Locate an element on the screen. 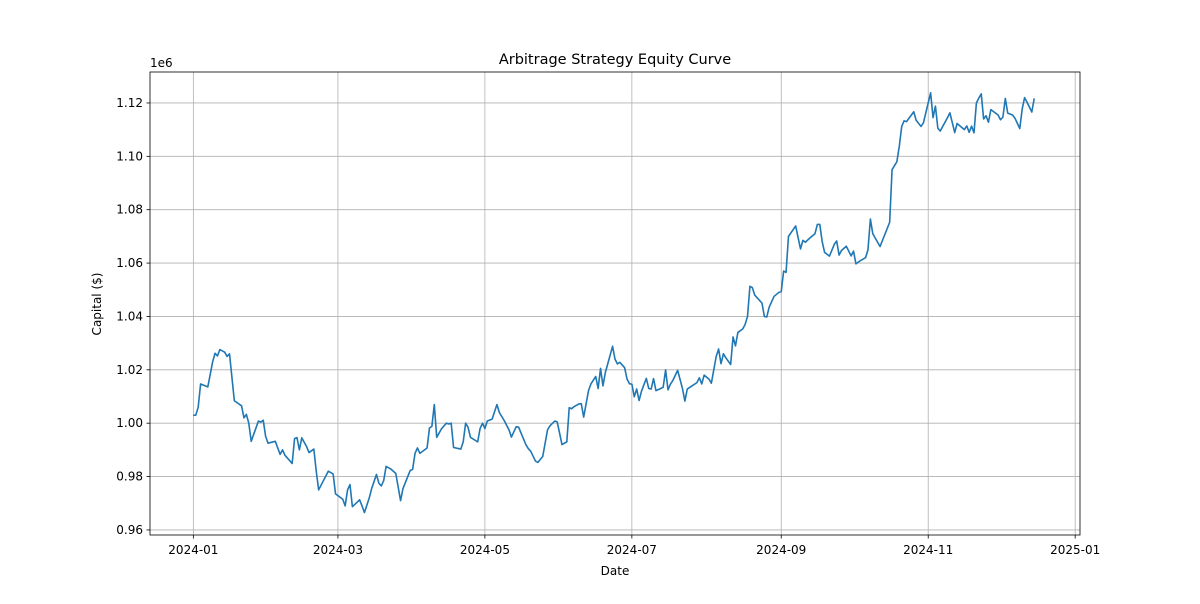  y-tick-label: 0.98 is located at coordinates (129, 477).